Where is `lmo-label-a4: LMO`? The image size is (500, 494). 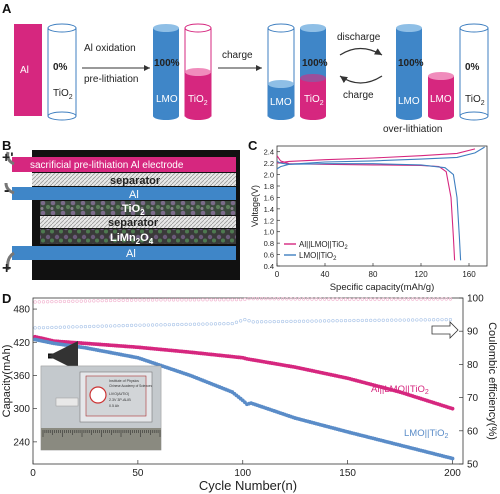 lmo-label-a4: LMO is located at coordinates (409, 101).